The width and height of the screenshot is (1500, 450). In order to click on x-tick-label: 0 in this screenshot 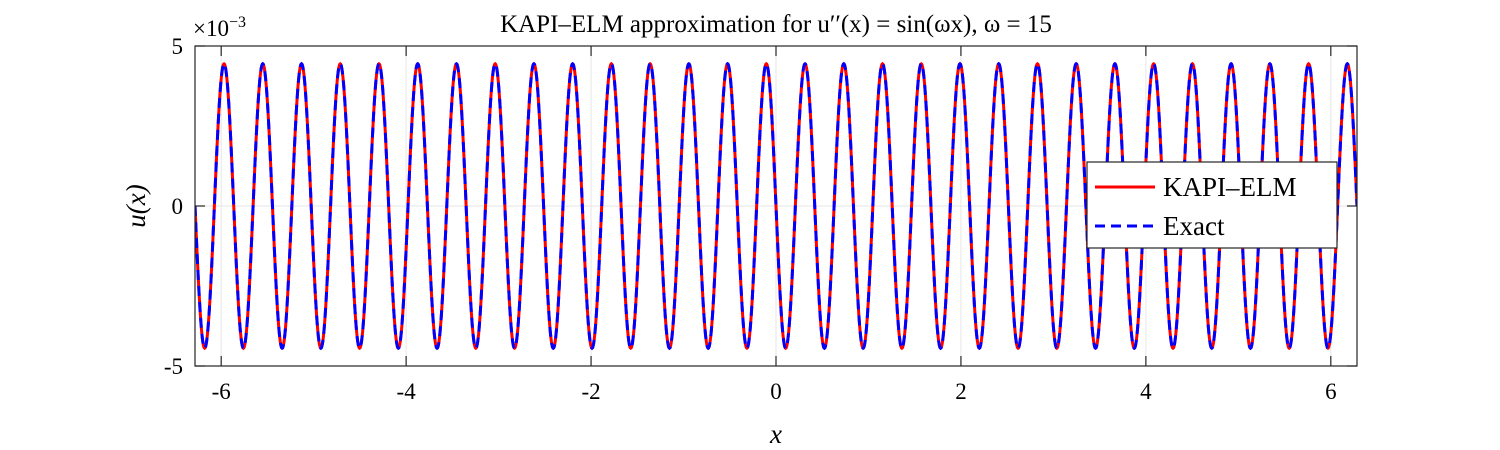, I will do `click(776, 391)`.